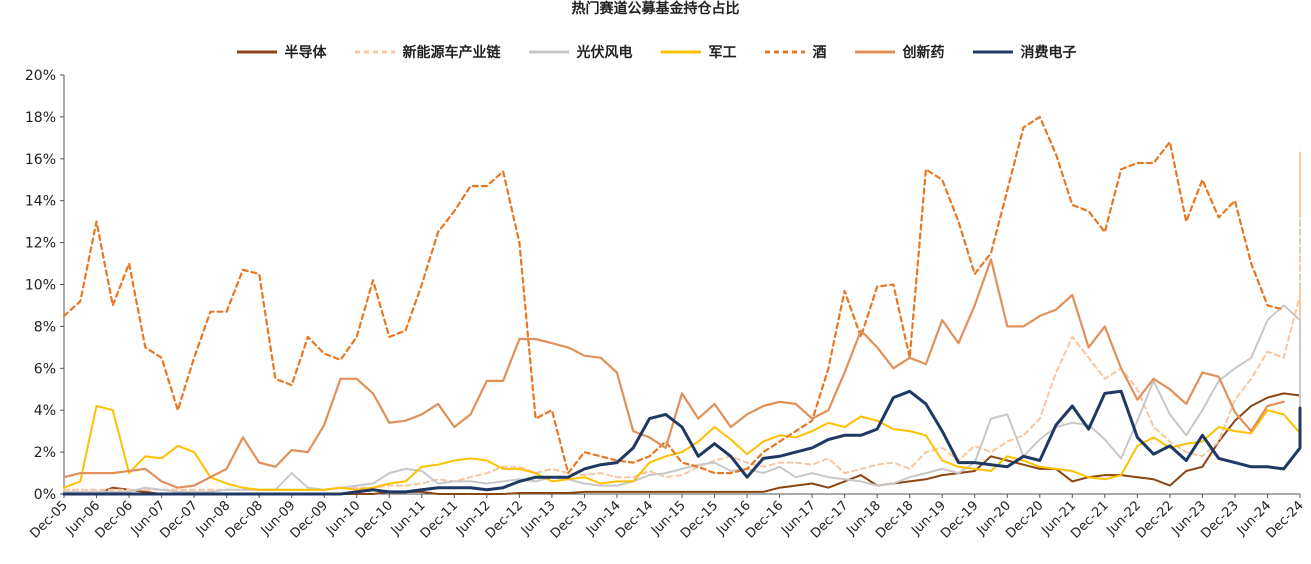  What do you see at coordinates (899, 52) in the screenshot?
I see `legend-item: 创新药` at bounding box center [899, 52].